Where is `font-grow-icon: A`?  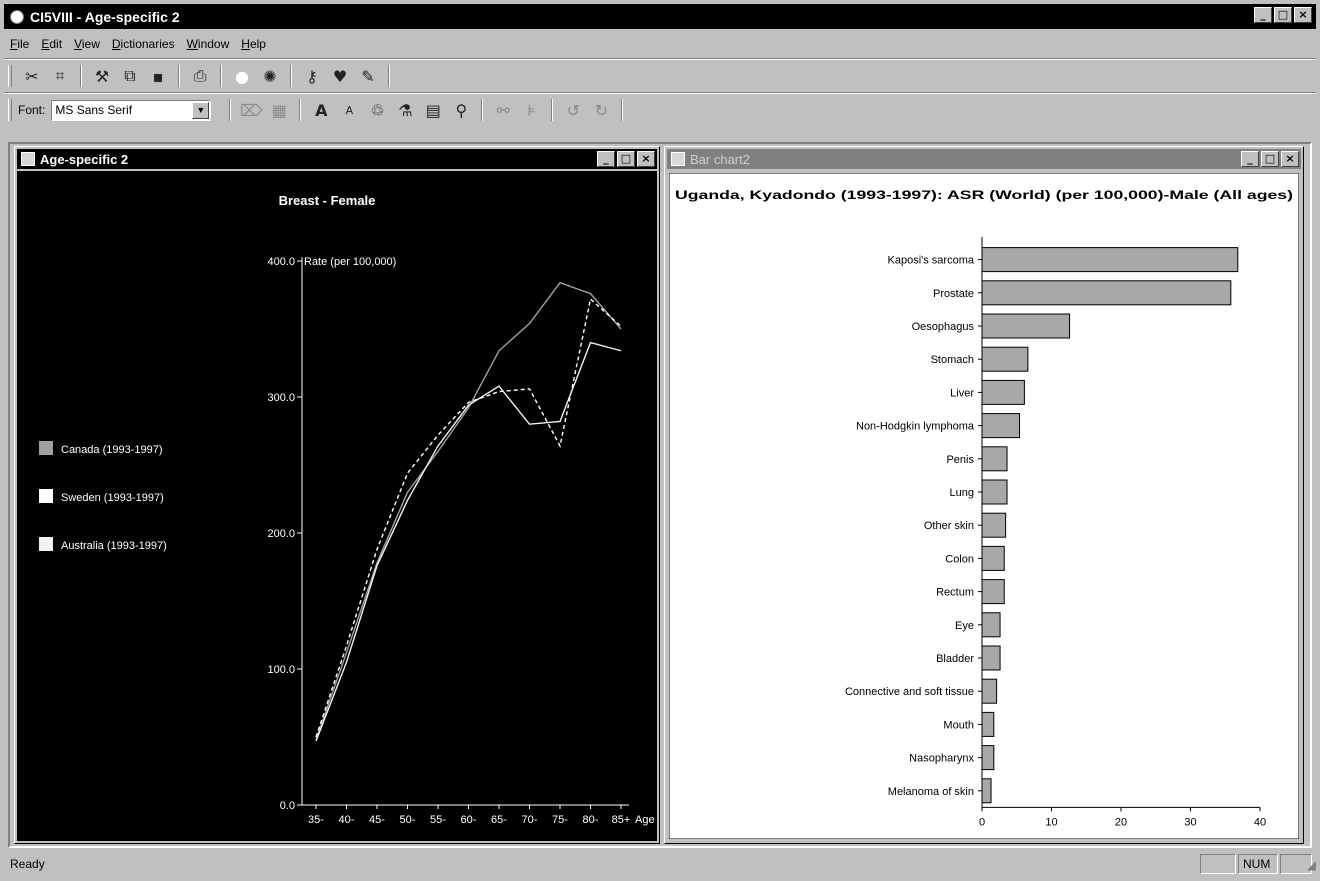 font-grow-icon: A is located at coordinates (321, 110).